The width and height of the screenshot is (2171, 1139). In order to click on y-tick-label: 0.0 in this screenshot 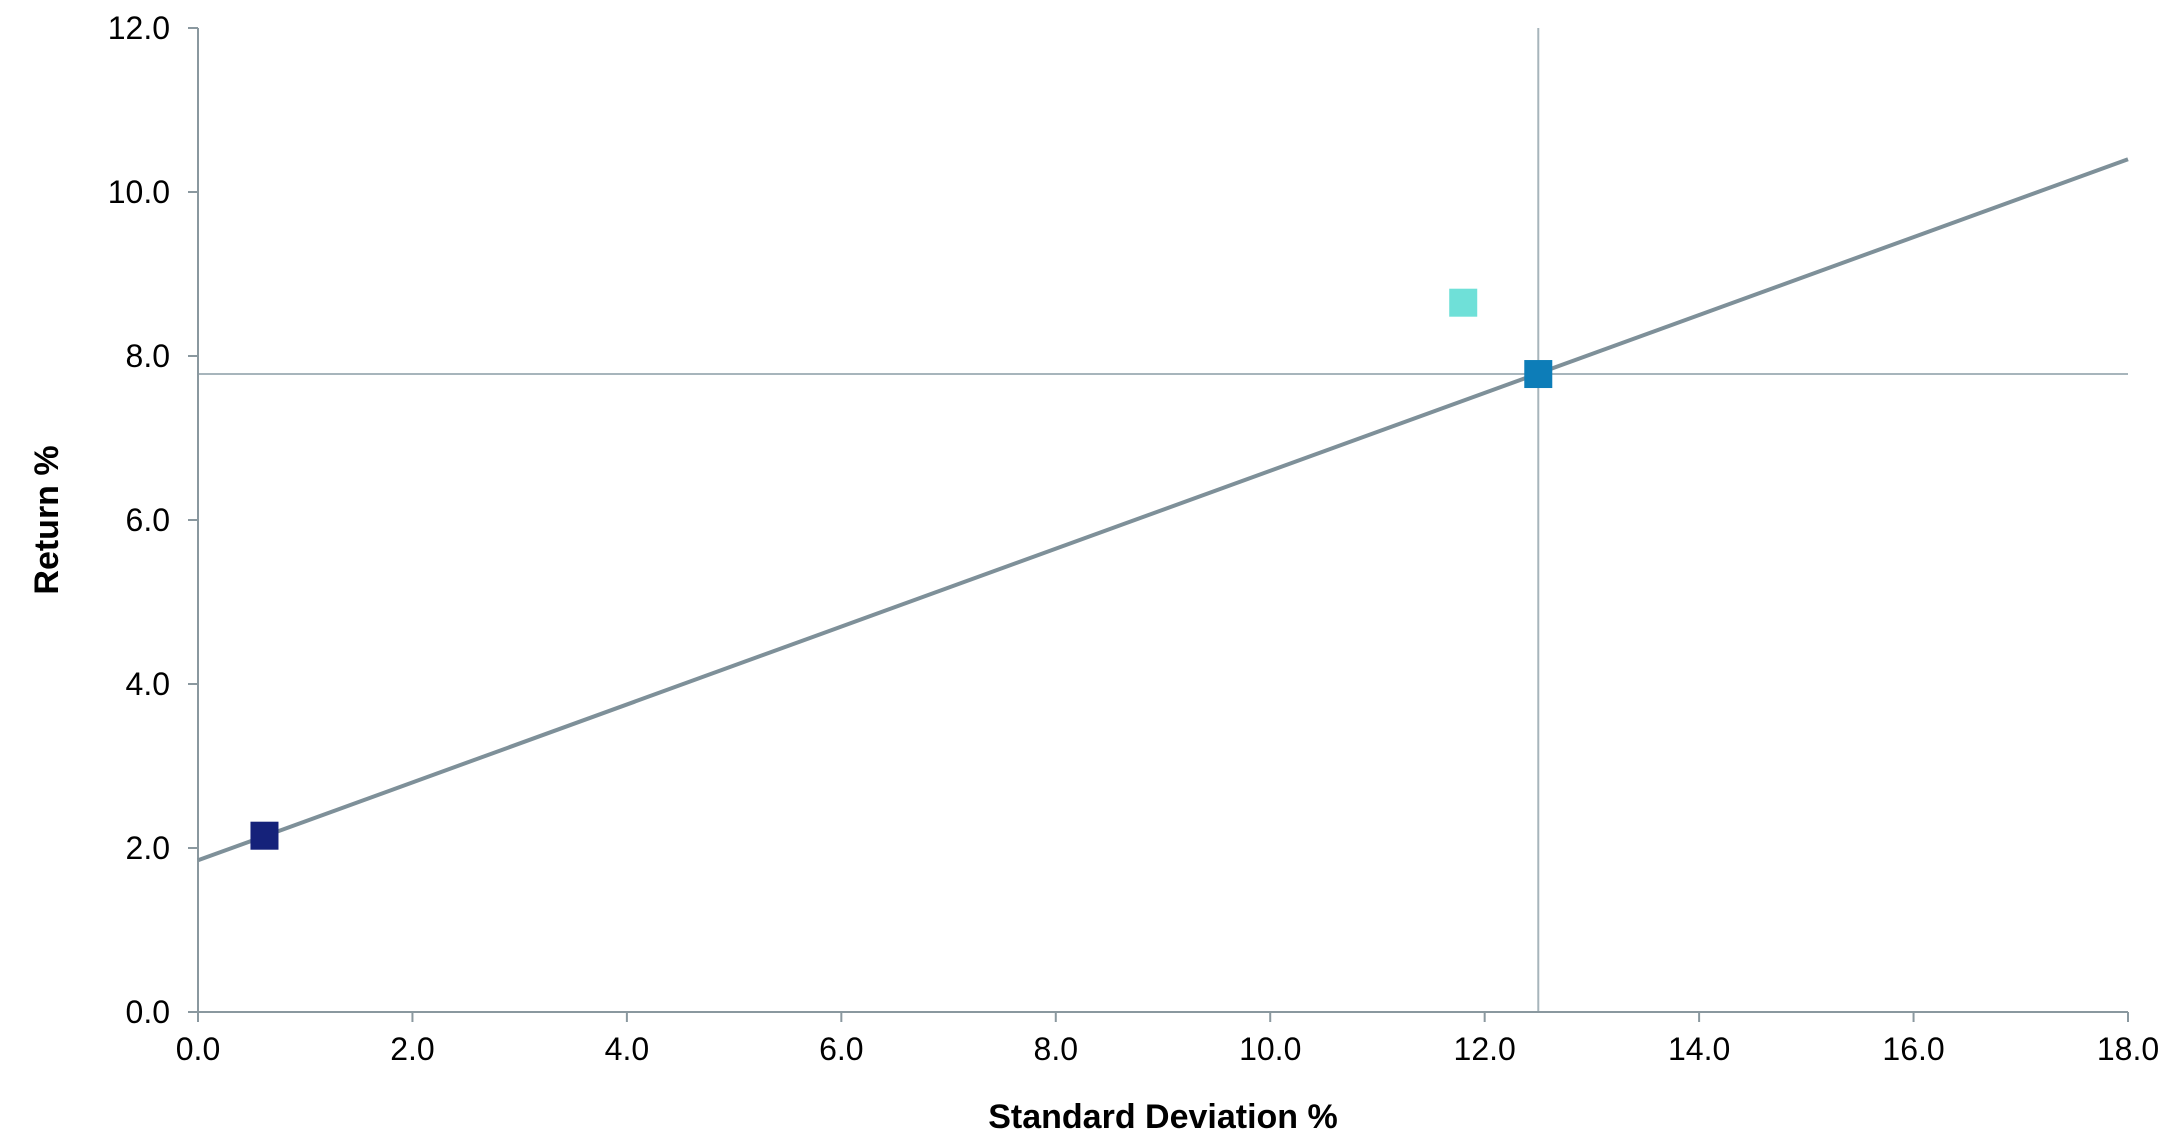, I will do `click(148, 1012)`.